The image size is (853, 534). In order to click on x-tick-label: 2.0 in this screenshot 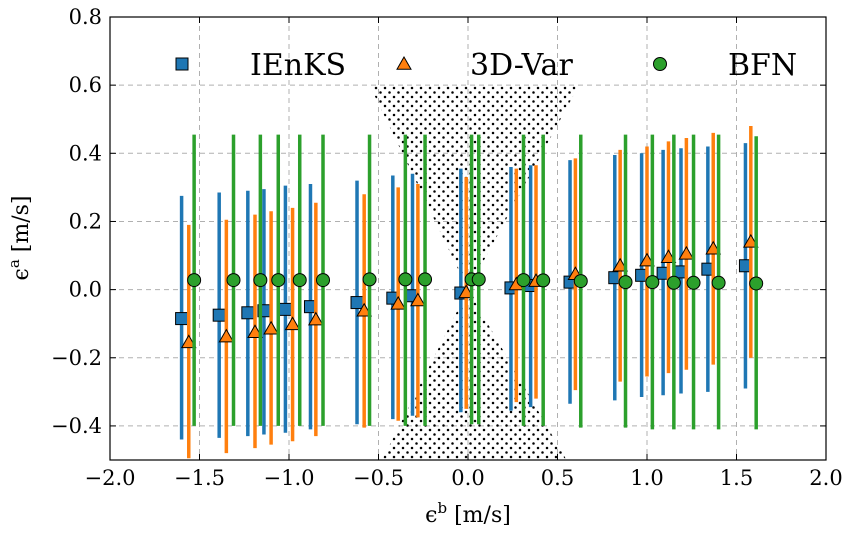, I will do `click(825, 478)`.